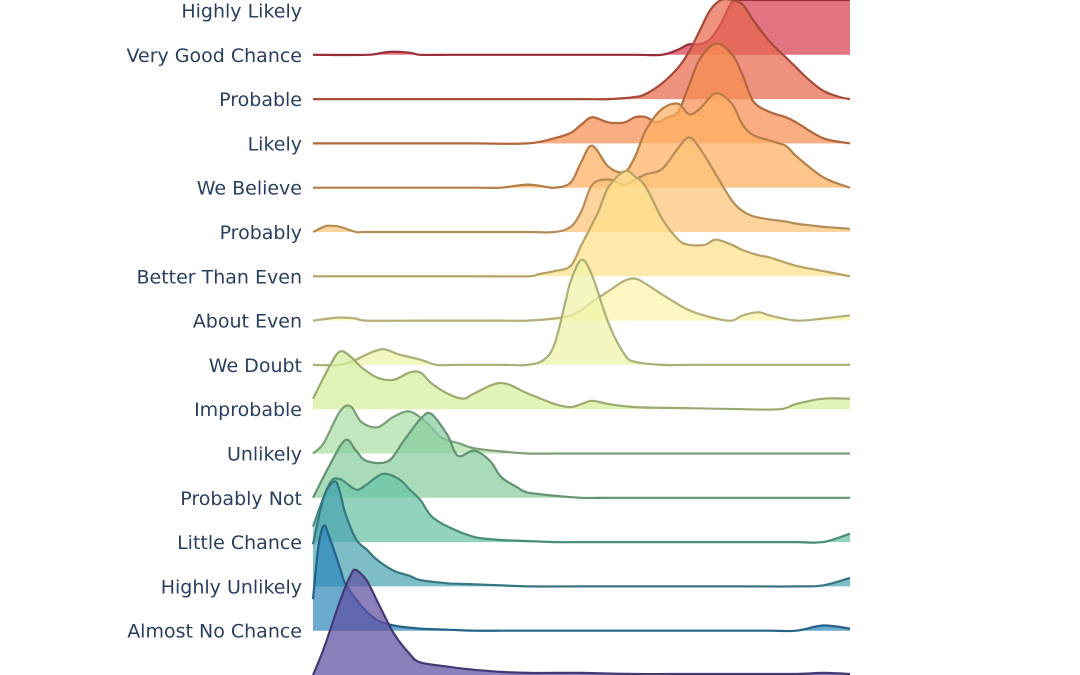 The width and height of the screenshot is (1080, 675). What do you see at coordinates (214, 632) in the screenshot?
I see `y-tick-label: Almost No Chance` at bounding box center [214, 632].